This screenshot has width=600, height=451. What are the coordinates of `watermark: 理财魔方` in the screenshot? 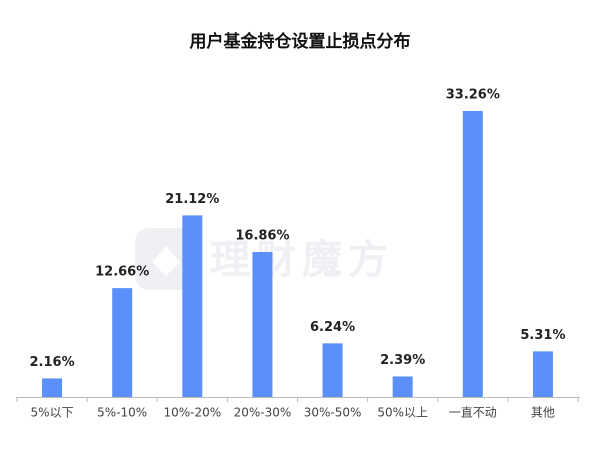 It's located at (302, 260).